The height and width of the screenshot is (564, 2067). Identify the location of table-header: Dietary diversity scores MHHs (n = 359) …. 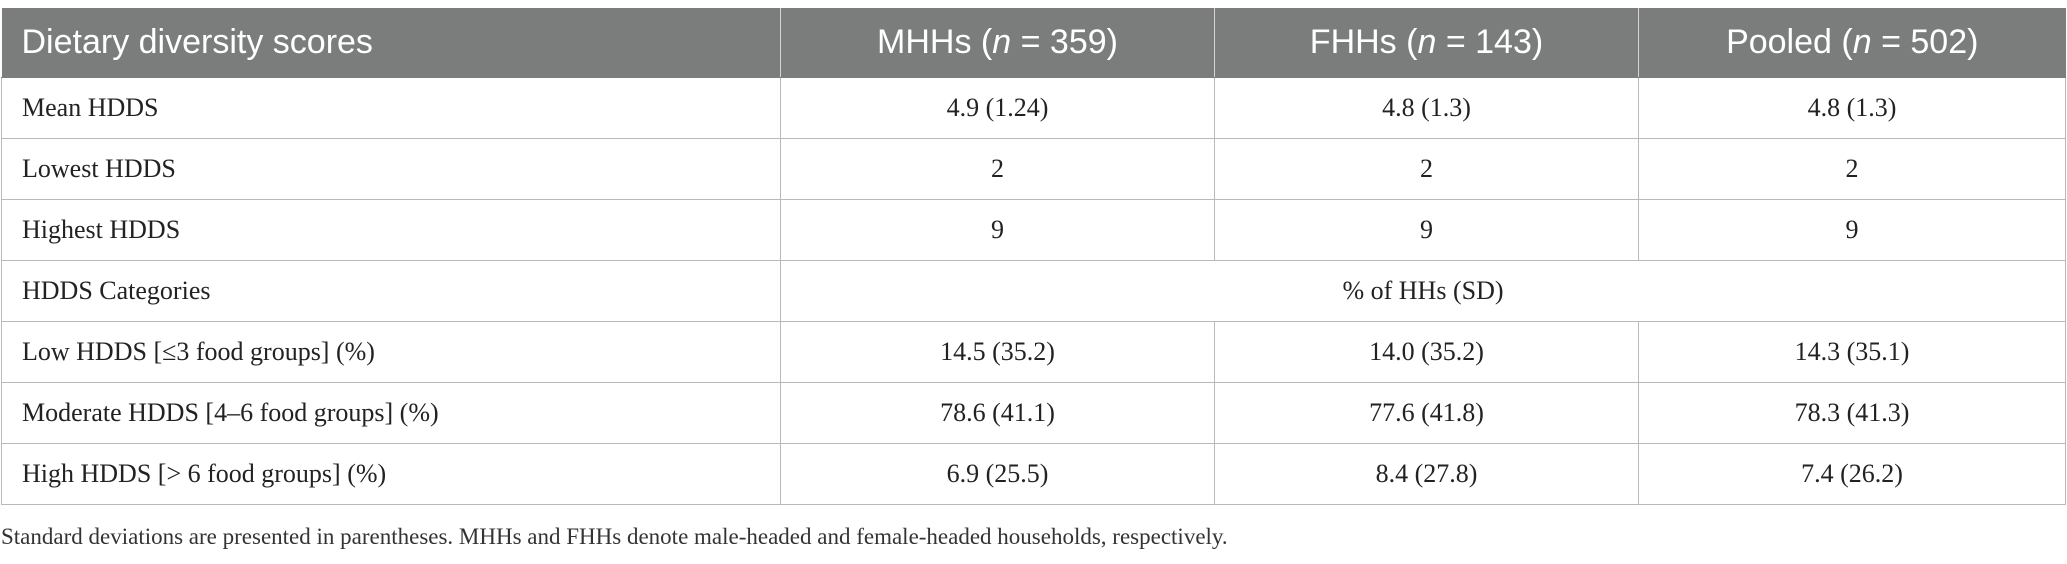
(1033, 43).